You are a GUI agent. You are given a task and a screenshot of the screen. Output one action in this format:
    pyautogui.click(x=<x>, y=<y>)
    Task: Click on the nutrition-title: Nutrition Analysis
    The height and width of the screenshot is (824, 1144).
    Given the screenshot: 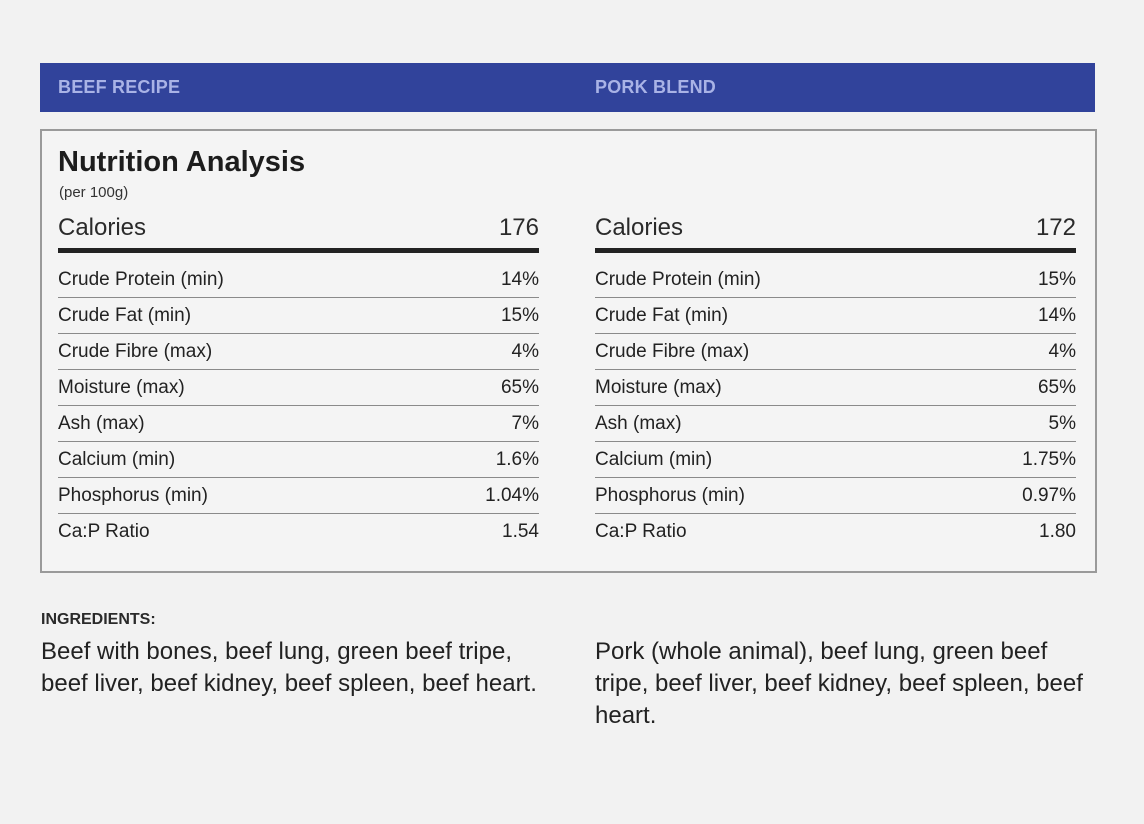 What is the action you would take?
    pyautogui.click(x=182, y=162)
    